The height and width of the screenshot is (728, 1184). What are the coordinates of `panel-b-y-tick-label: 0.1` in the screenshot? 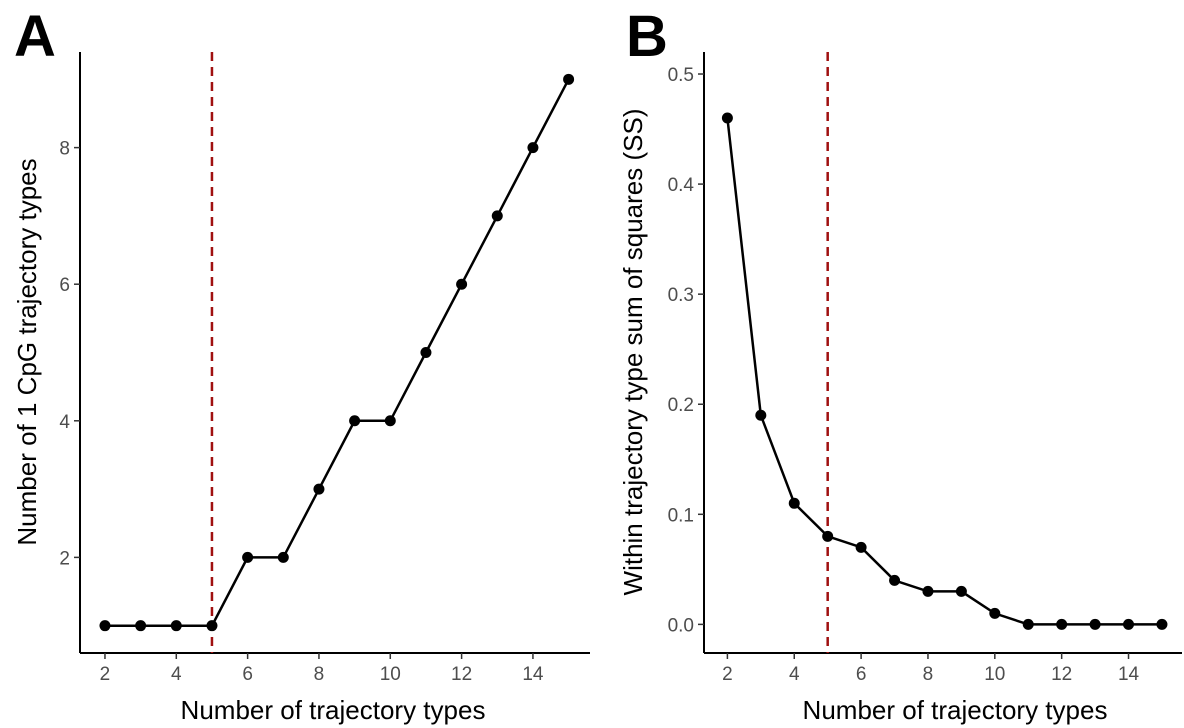 It's located at (681, 515).